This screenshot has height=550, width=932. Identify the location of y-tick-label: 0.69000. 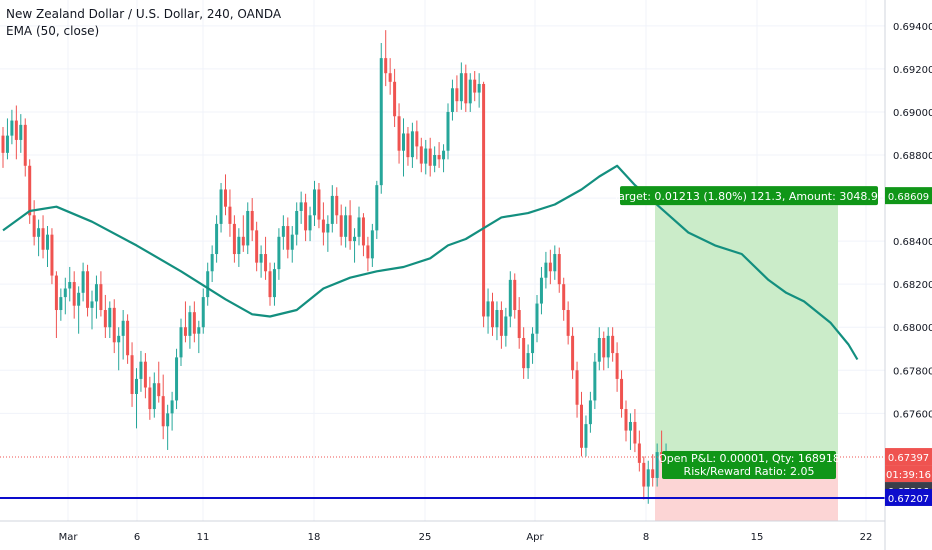
(912, 113).